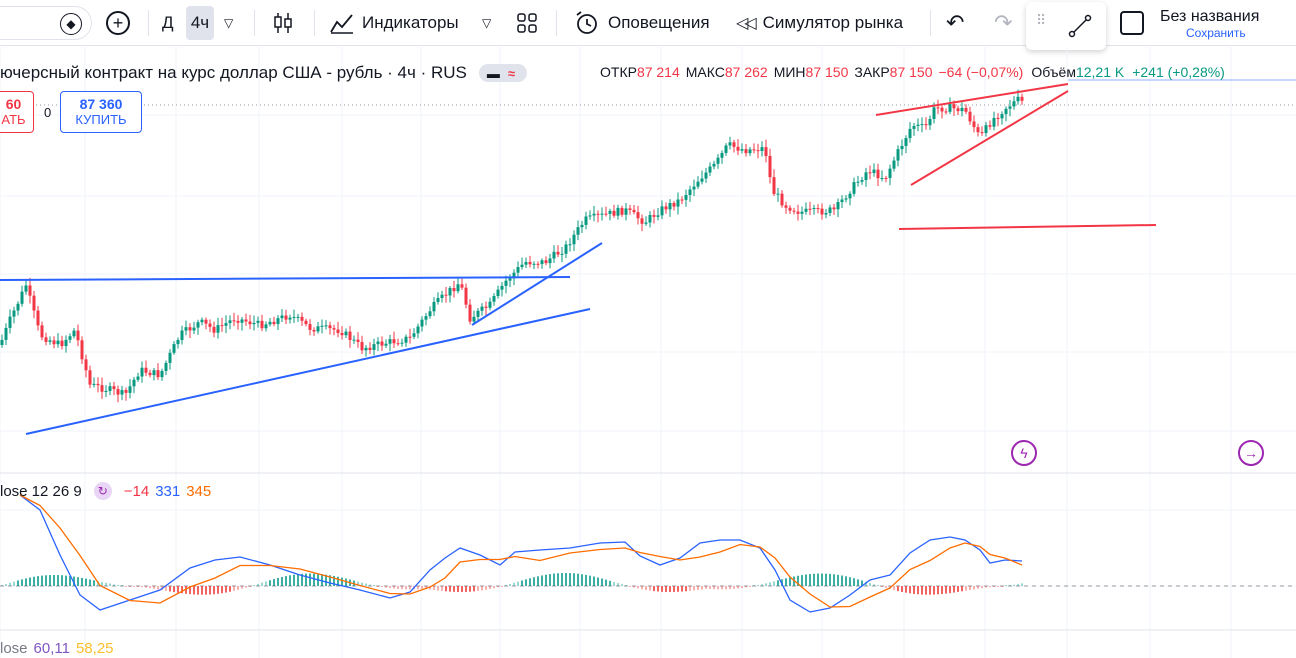  I want to click on chart-type-button, so click(283, 23).